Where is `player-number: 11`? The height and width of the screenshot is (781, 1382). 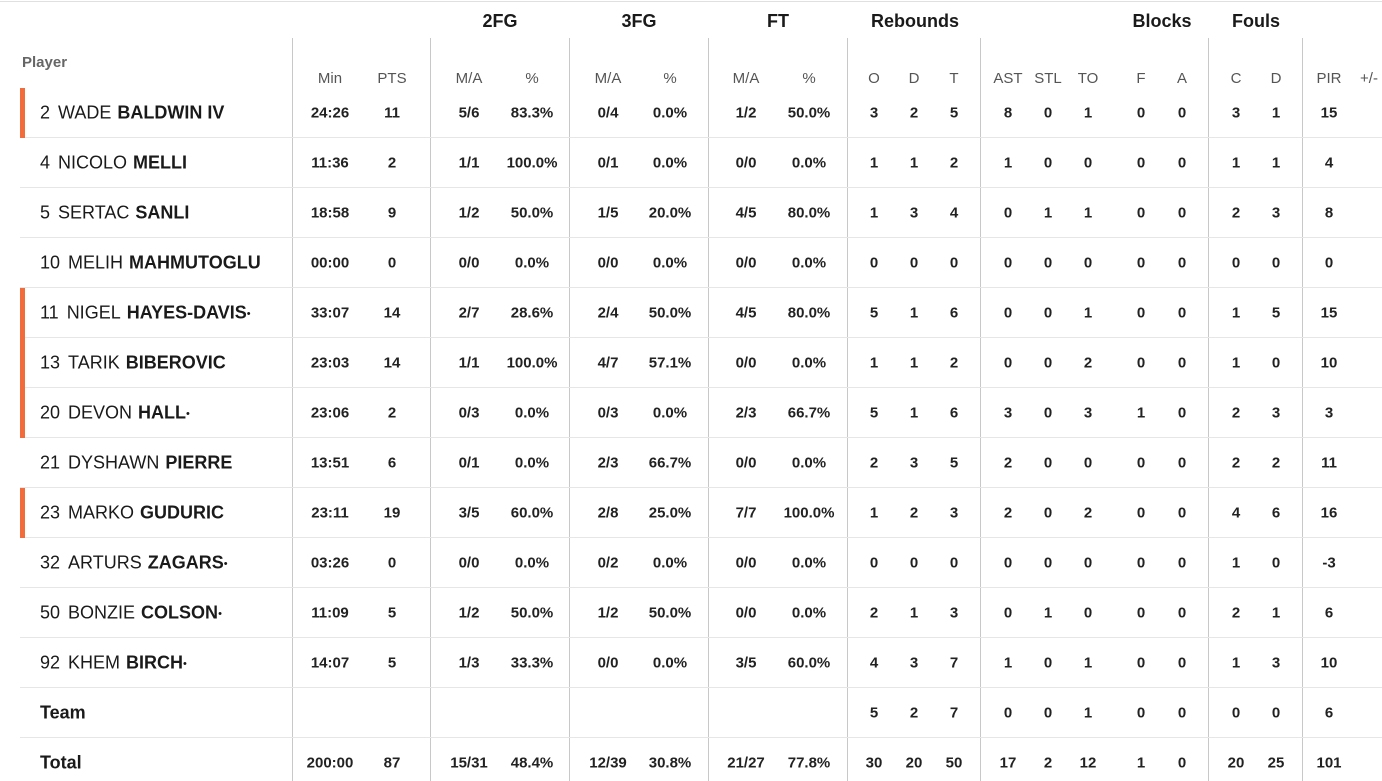
player-number: 11 is located at coordinates (49, 312).